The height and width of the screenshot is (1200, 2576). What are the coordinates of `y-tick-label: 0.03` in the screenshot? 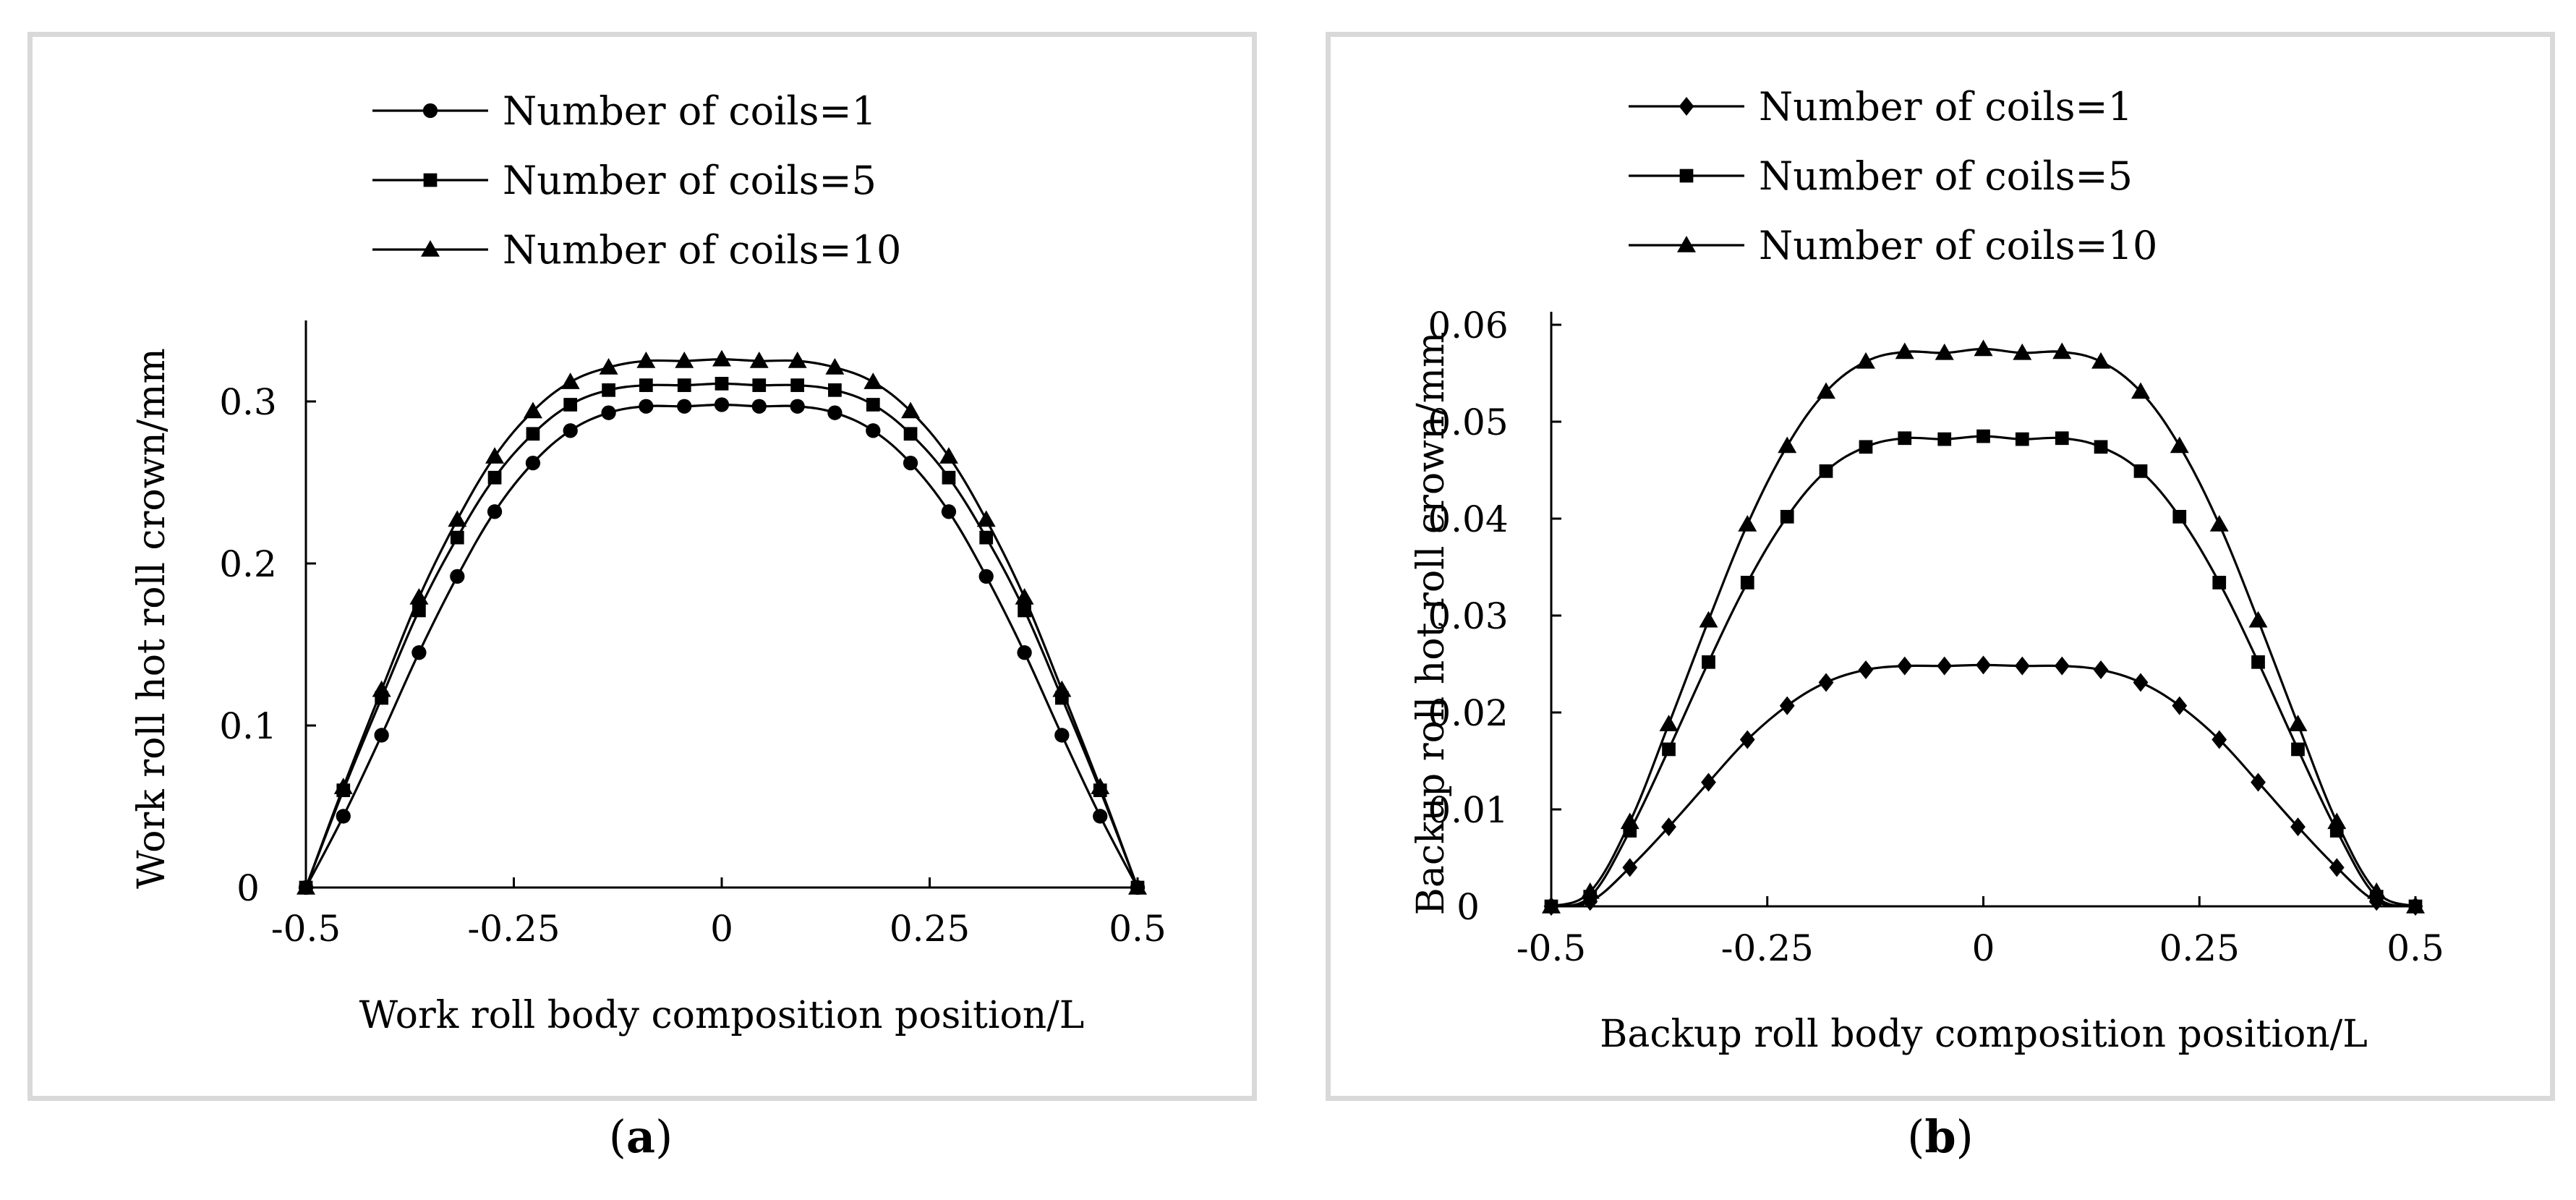 It's located at (1468, 616).